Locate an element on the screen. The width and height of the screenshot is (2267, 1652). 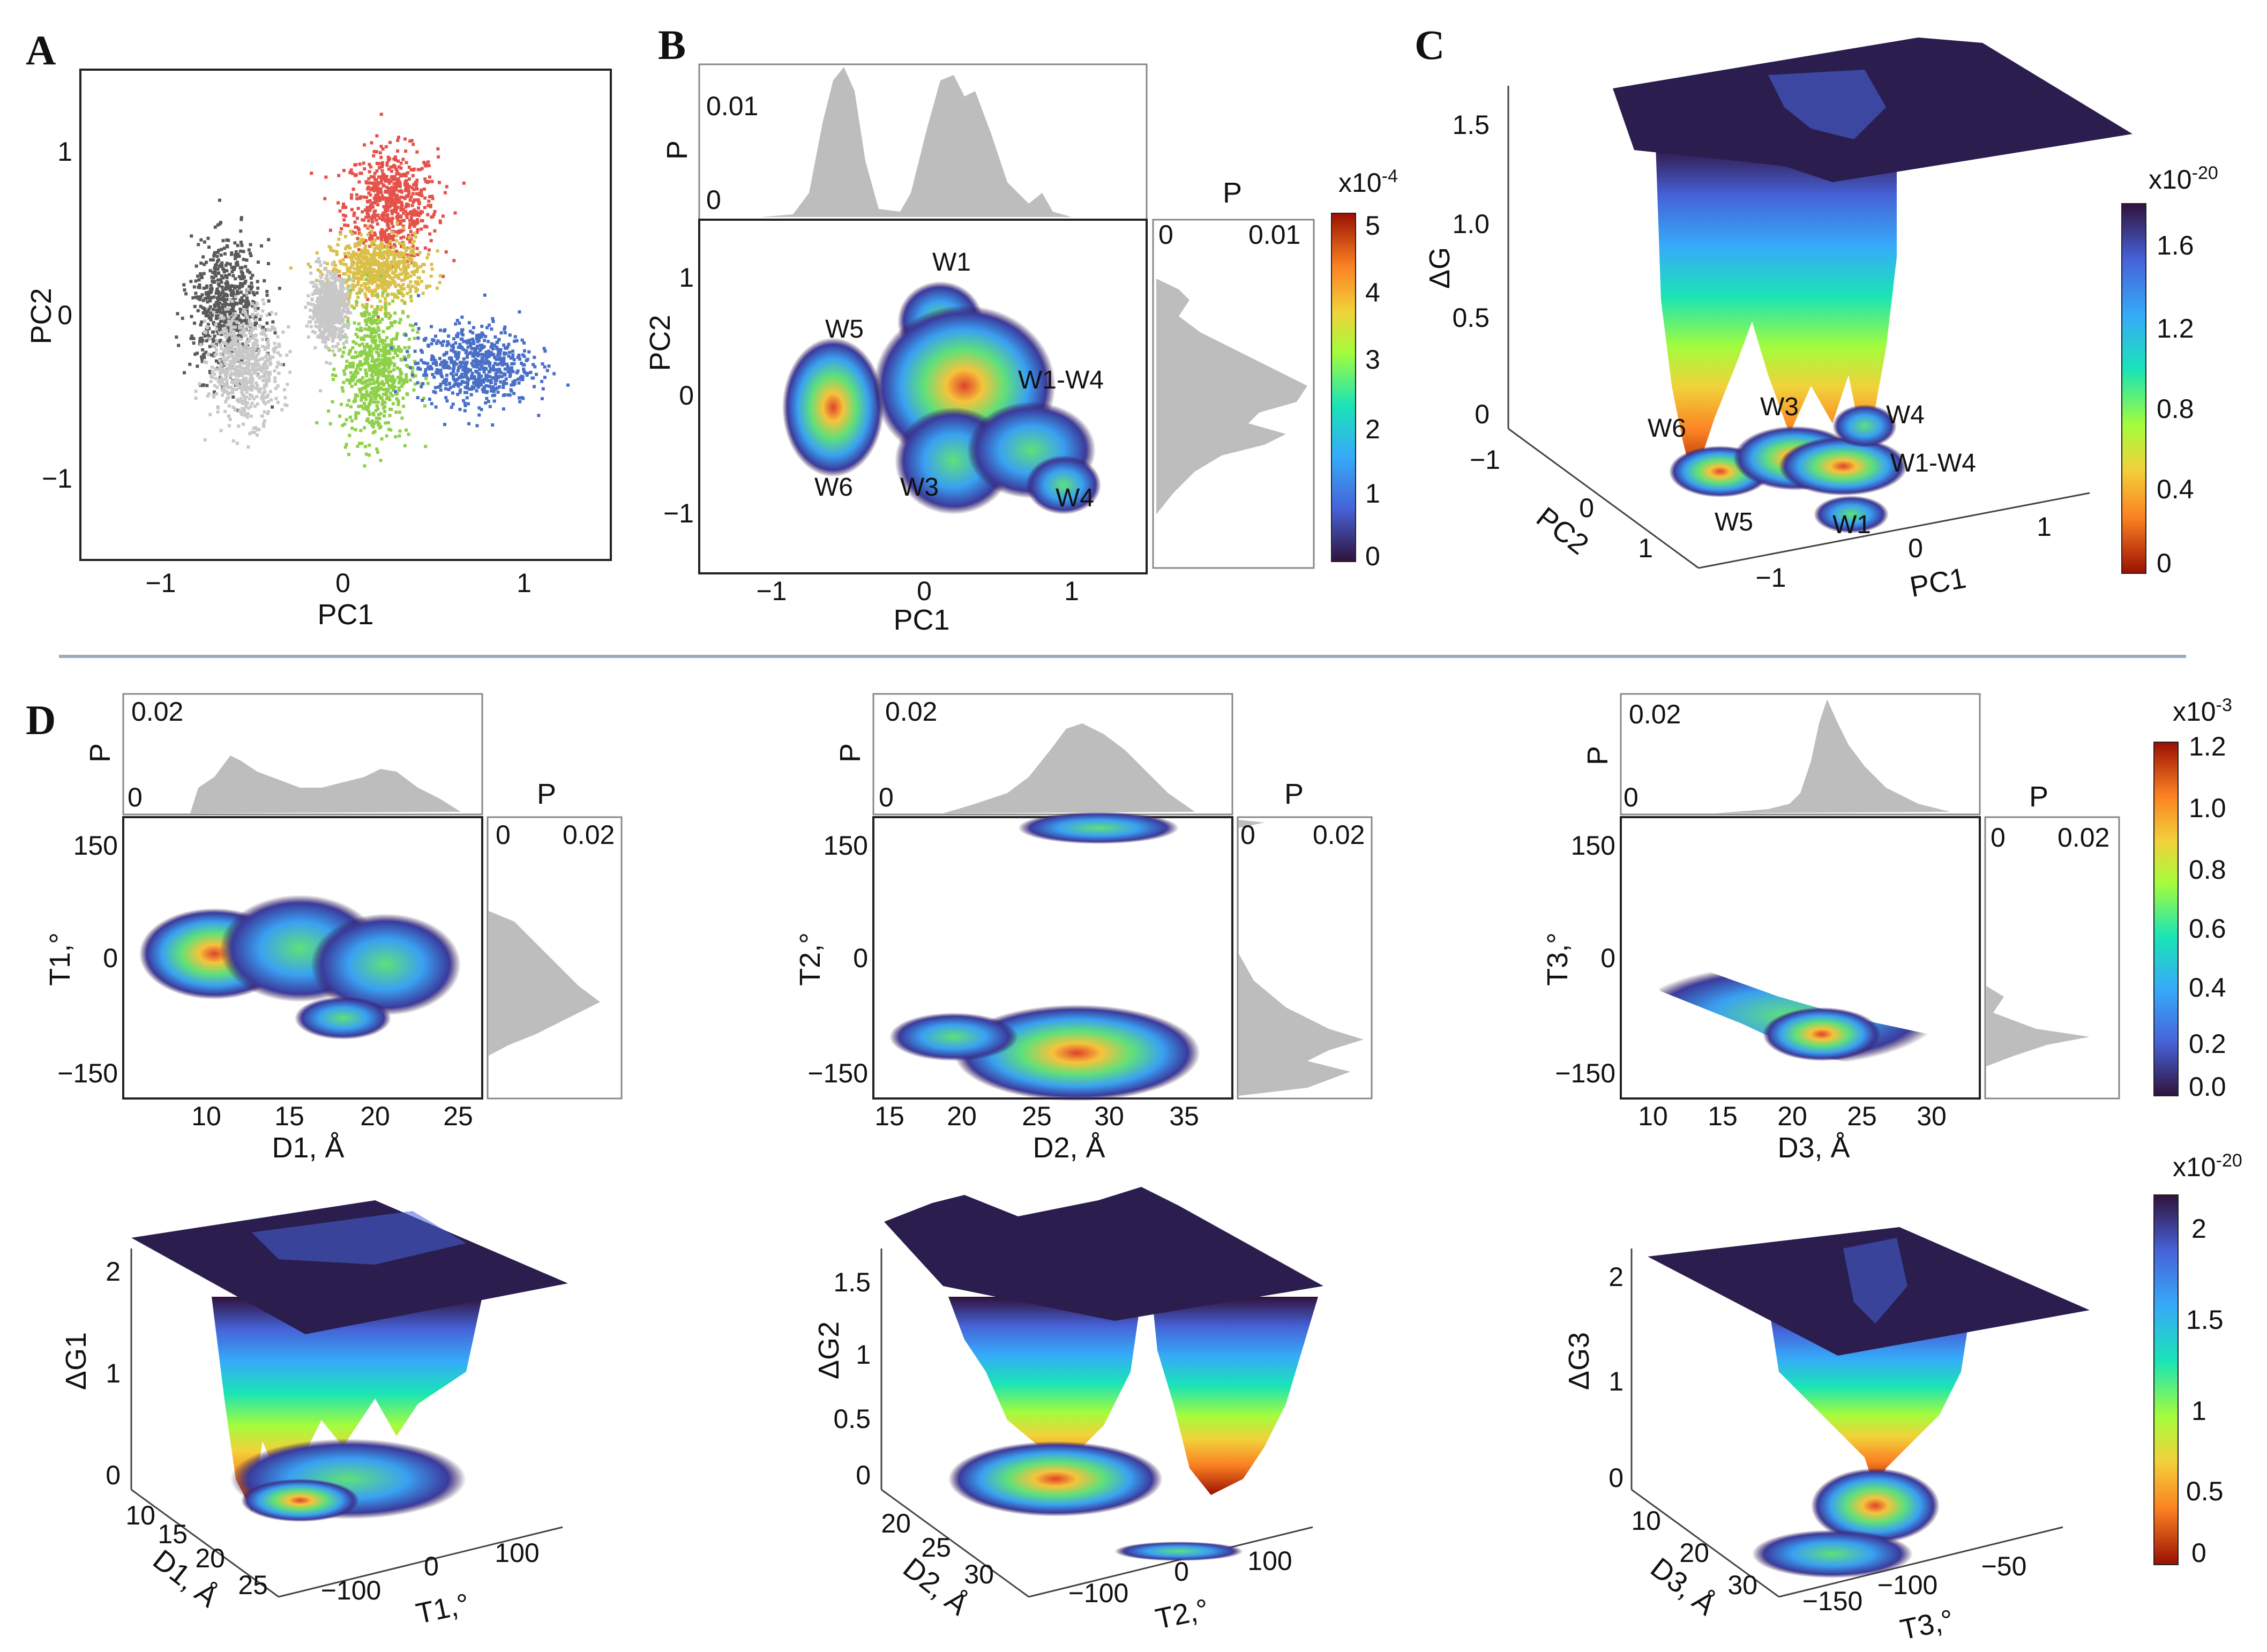
panel-d1s-ytick: 20 is located at coordinates (210, 1558).